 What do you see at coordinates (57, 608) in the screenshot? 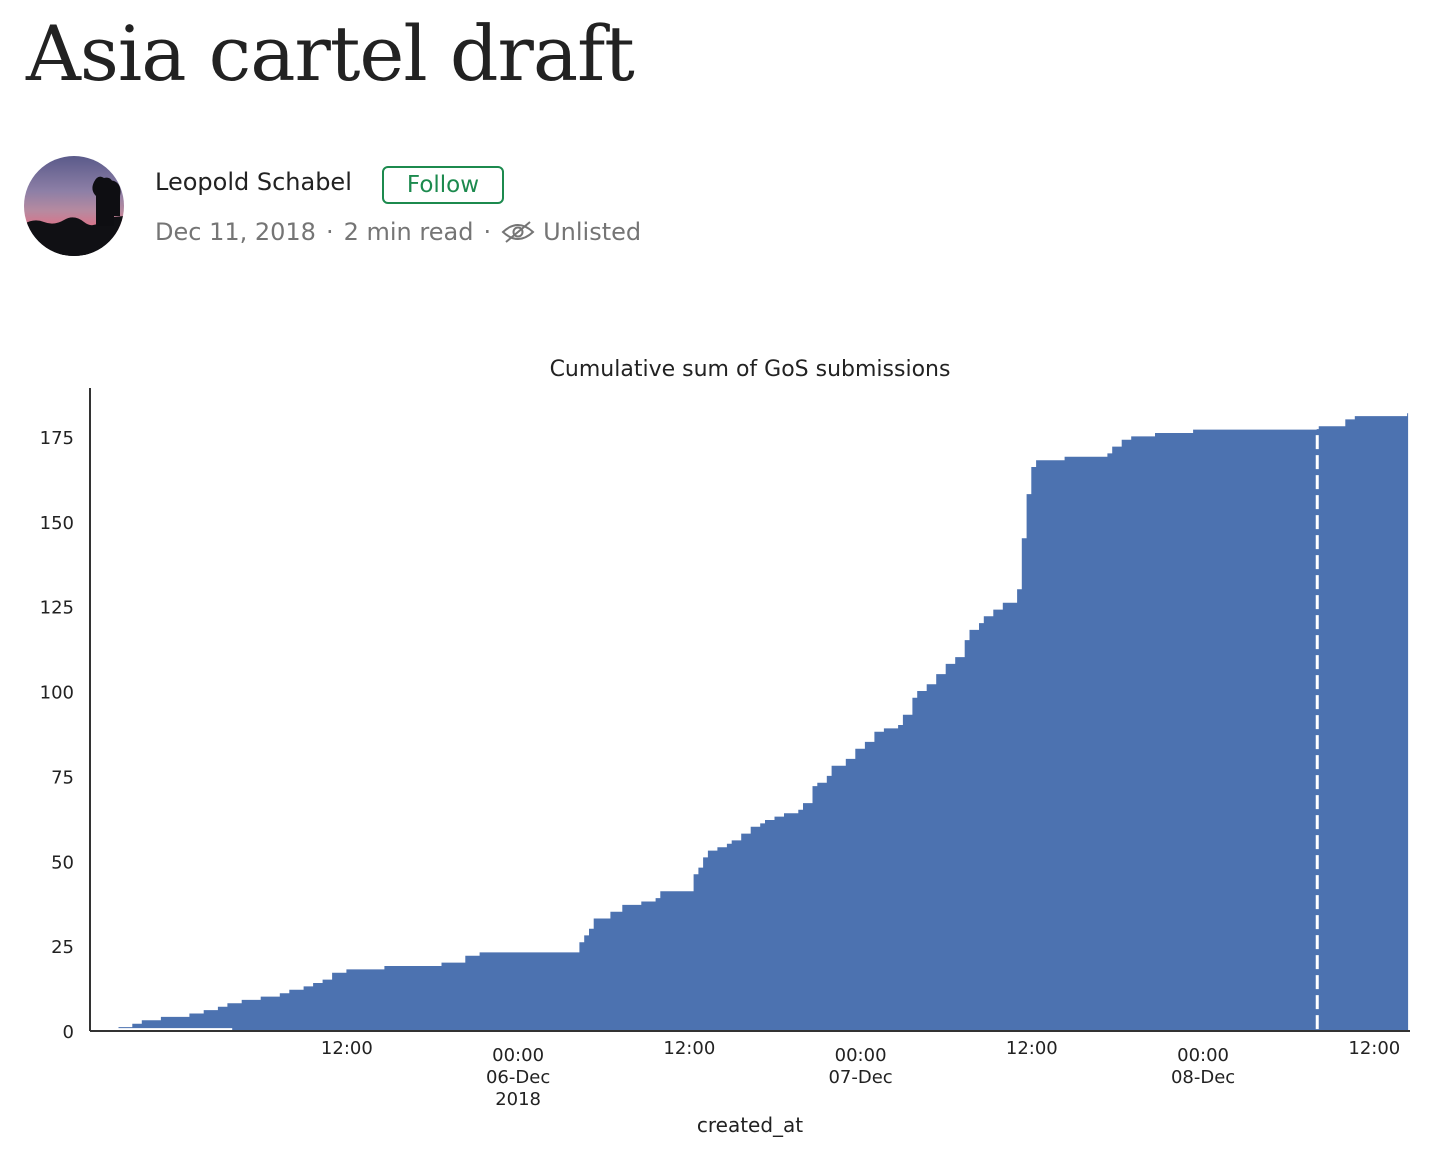
I see `y-tick-label: 125` at bounding box center [57, 608].